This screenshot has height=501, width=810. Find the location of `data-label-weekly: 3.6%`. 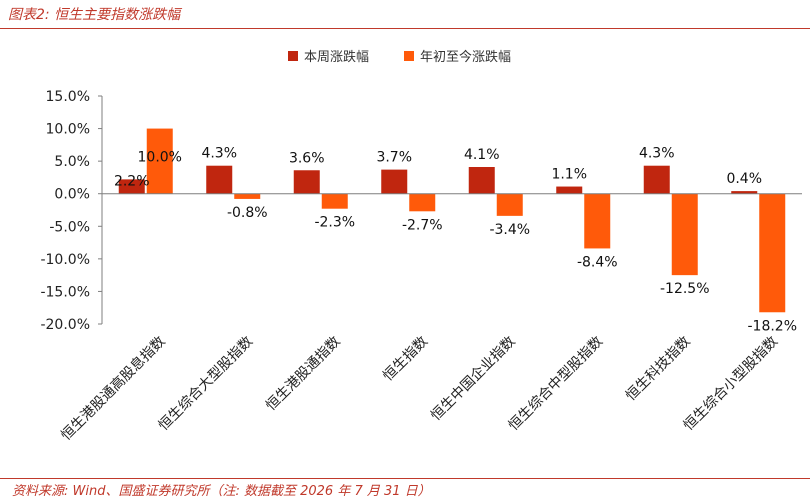

data-label-weekly: 3.6% is located at coordinates (307, 158).